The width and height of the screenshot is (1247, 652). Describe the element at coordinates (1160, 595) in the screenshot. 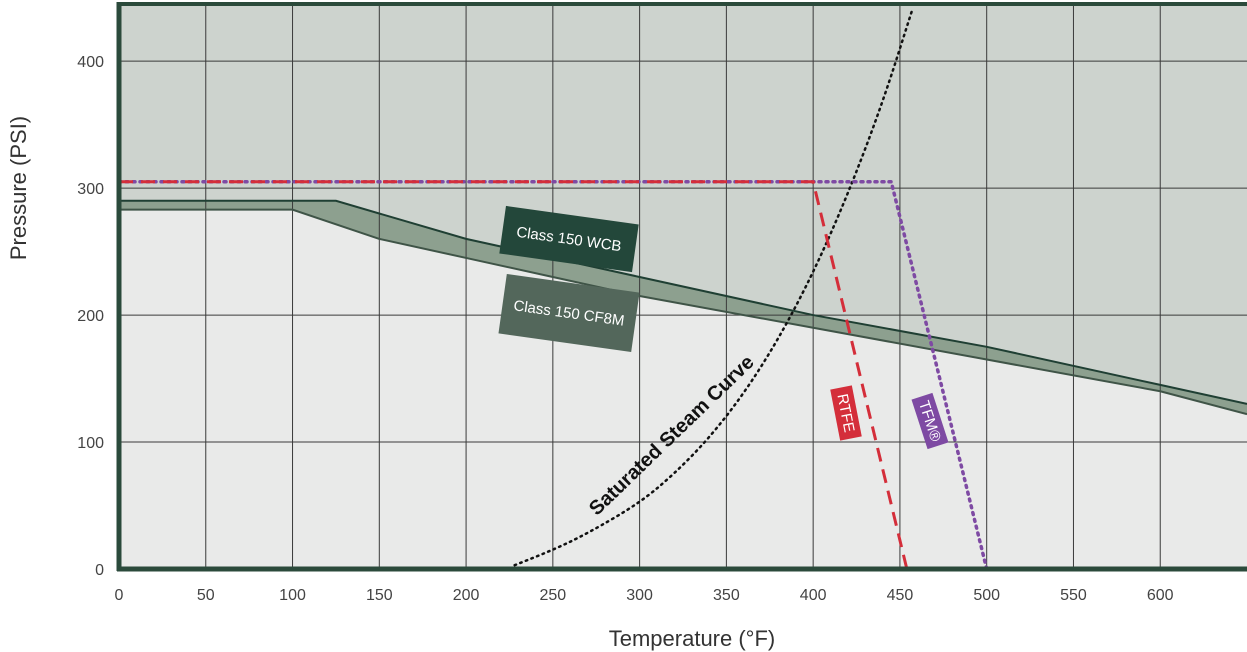

I see `x-tick-label: 600` at that location.